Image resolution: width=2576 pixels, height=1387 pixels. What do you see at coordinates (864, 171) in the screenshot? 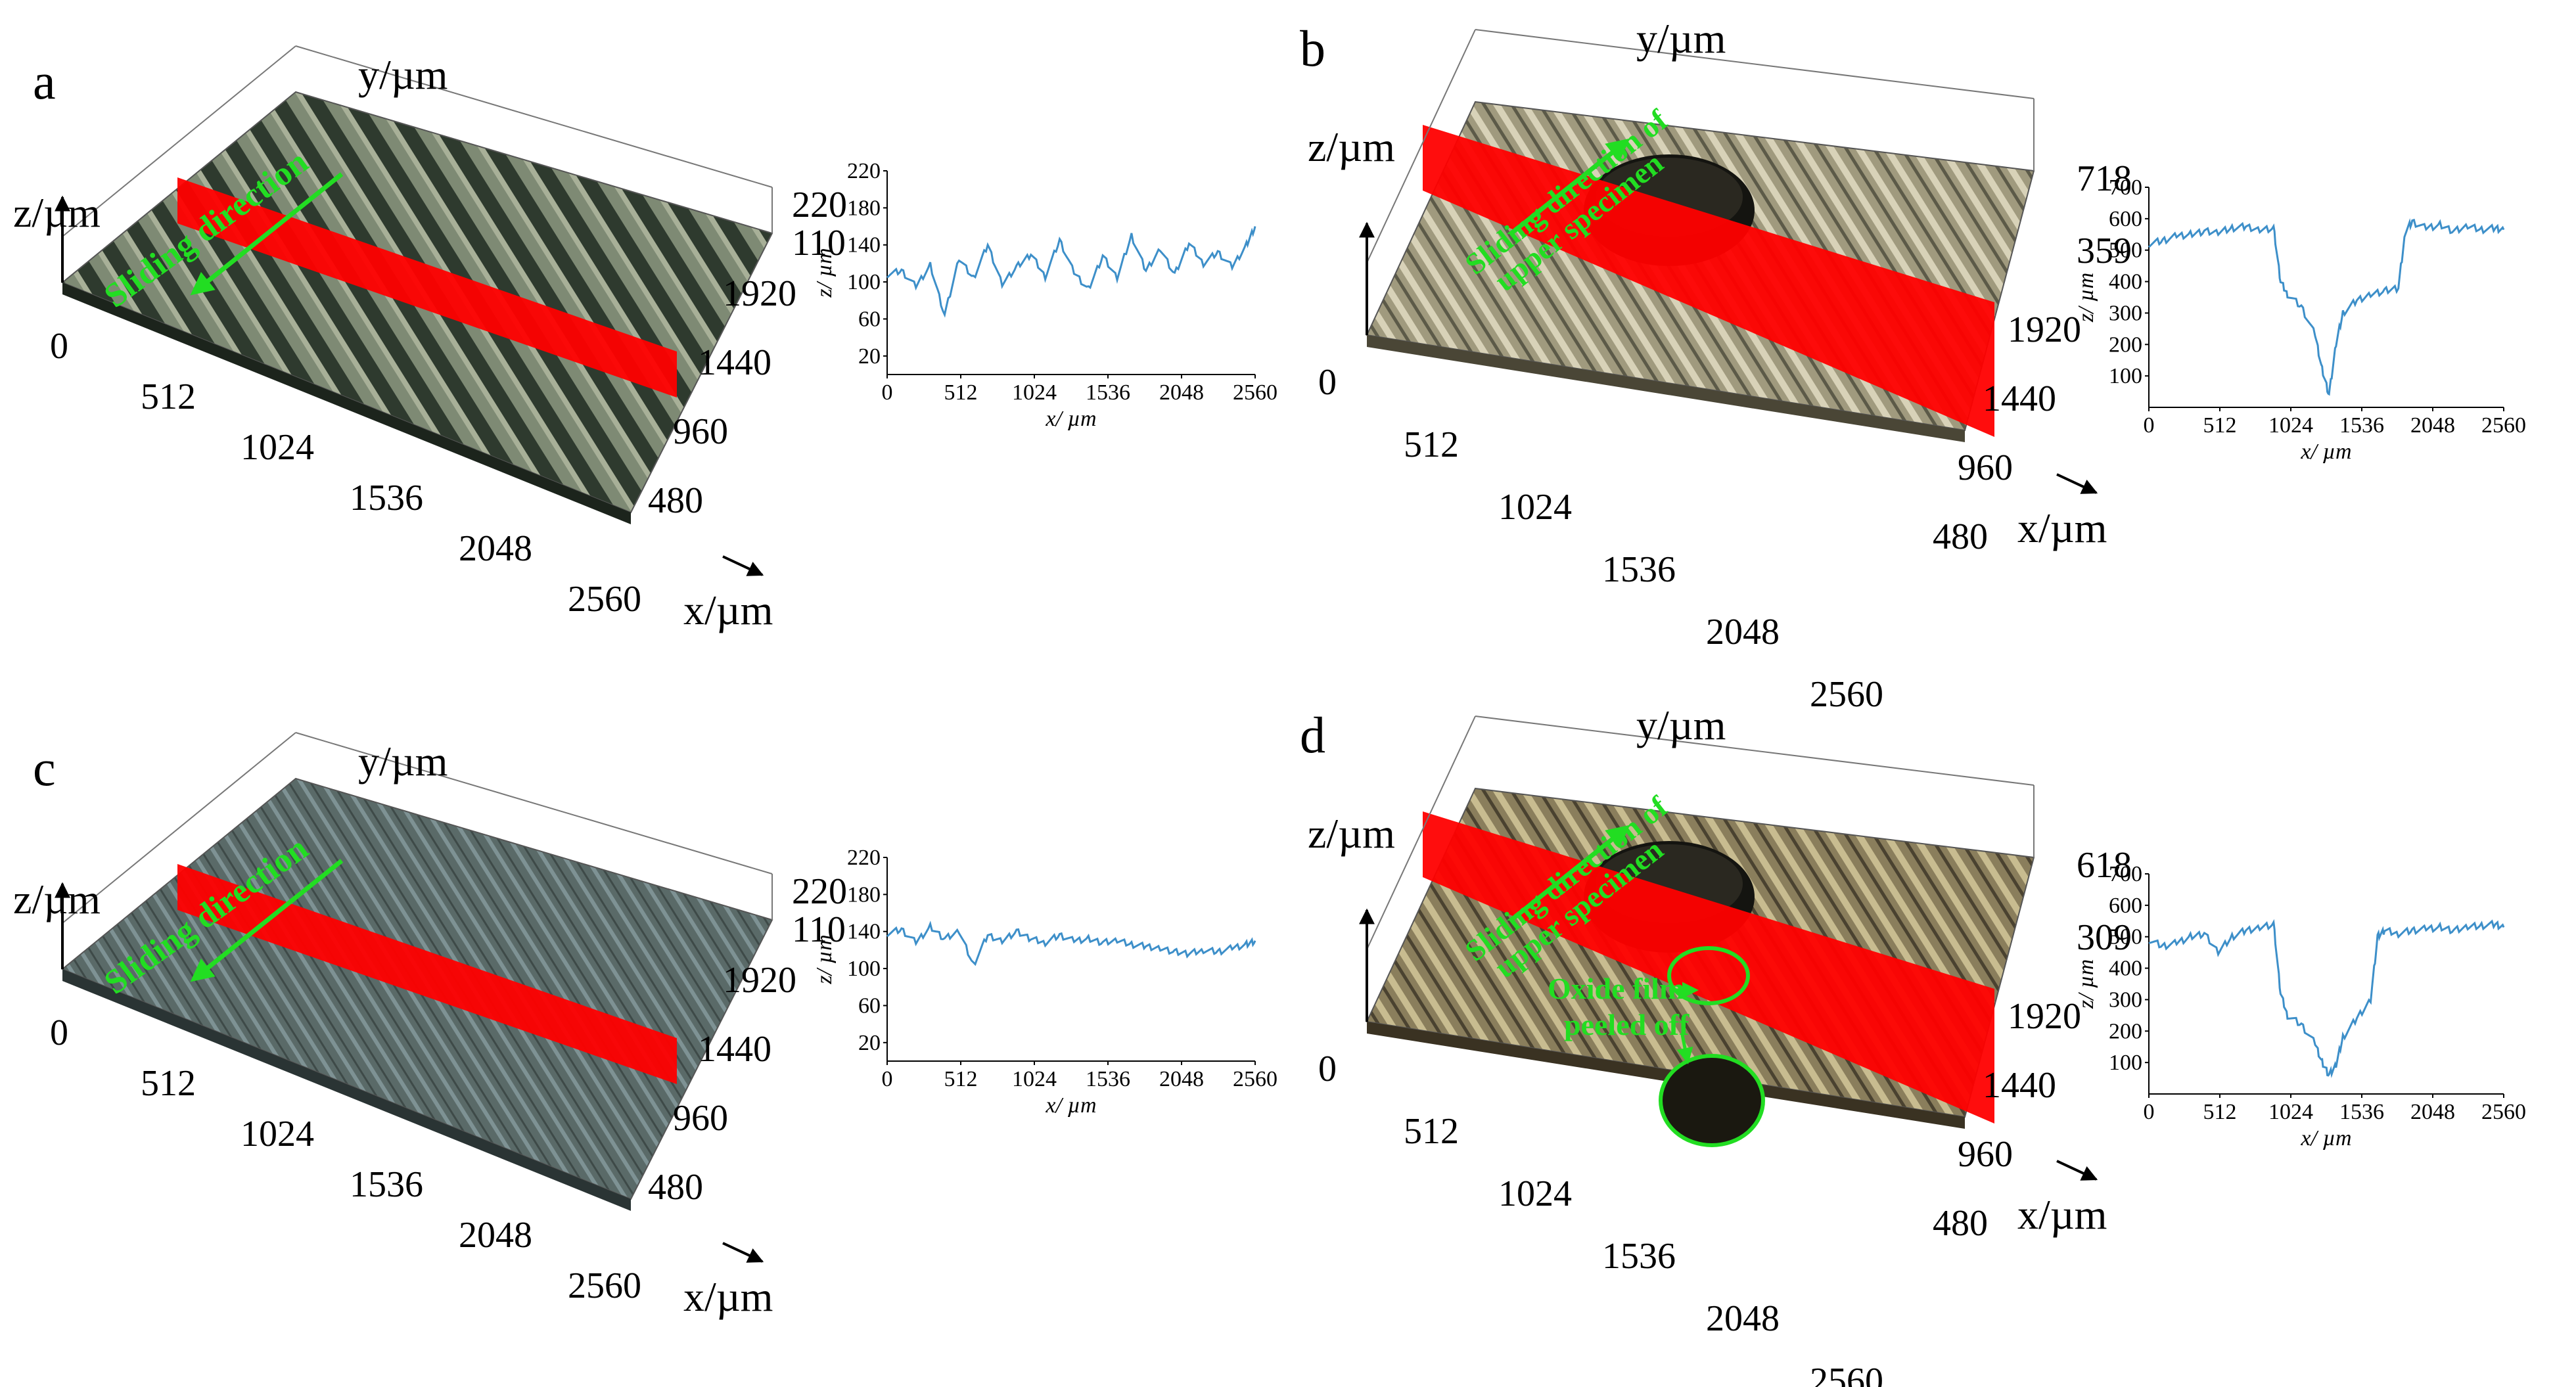
I see `profile-y-tick-label: 220` at bounding box center [864, 171].